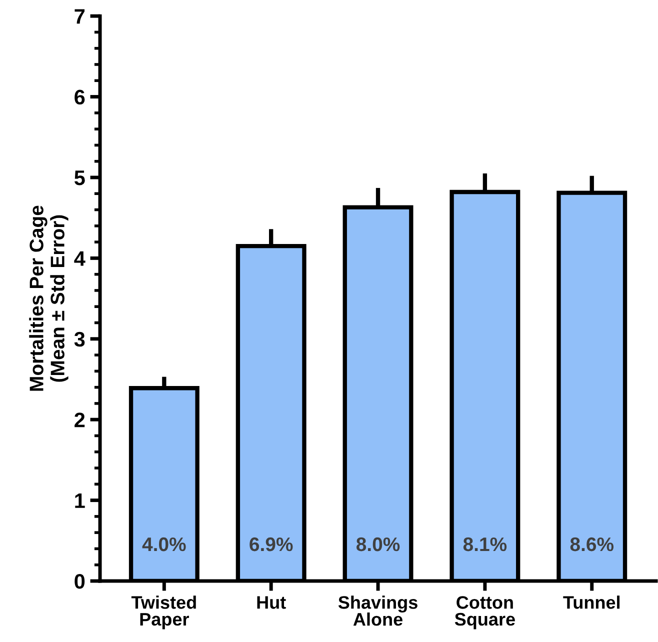 The width and height of the screenshot is (658, 642). Describe the element at coordinates (485, 544) in the screenshot. I see `annotation: 8.1%` at that location.